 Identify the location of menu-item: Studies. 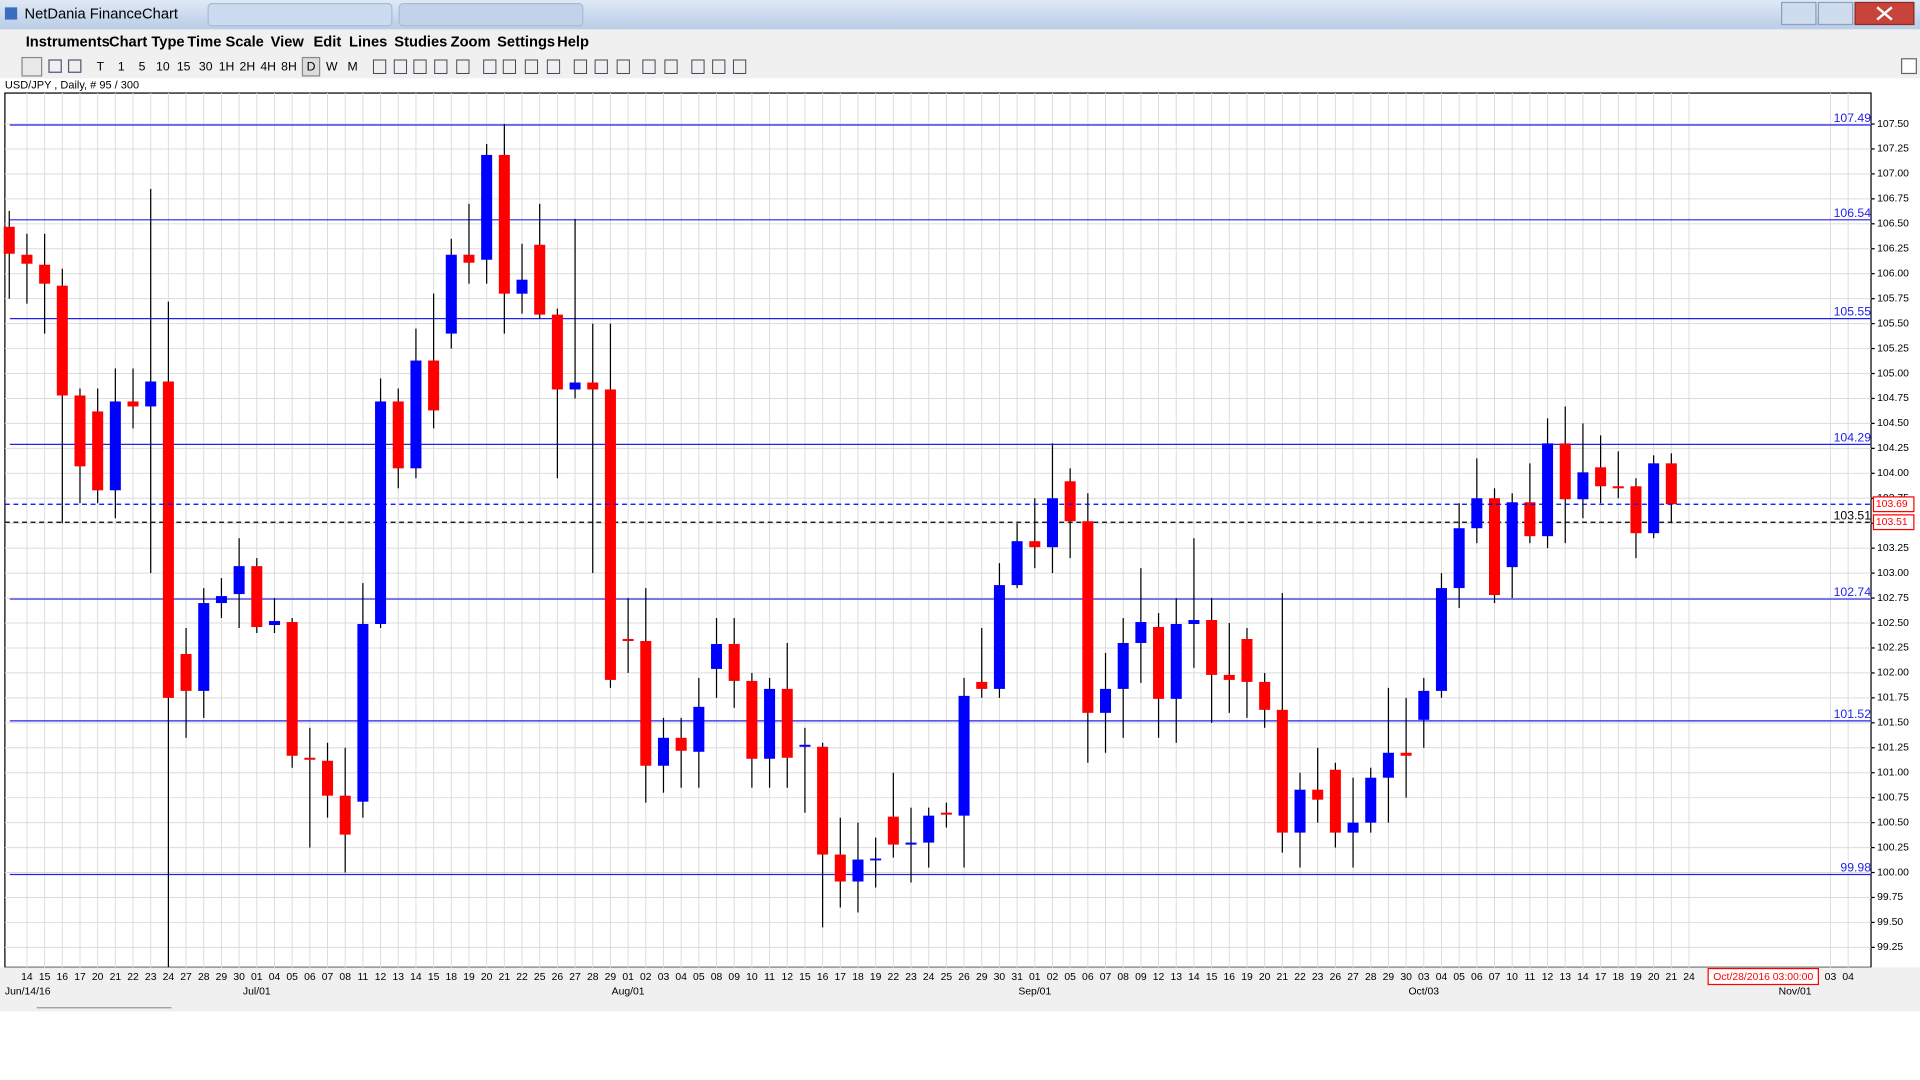
(420, 43).